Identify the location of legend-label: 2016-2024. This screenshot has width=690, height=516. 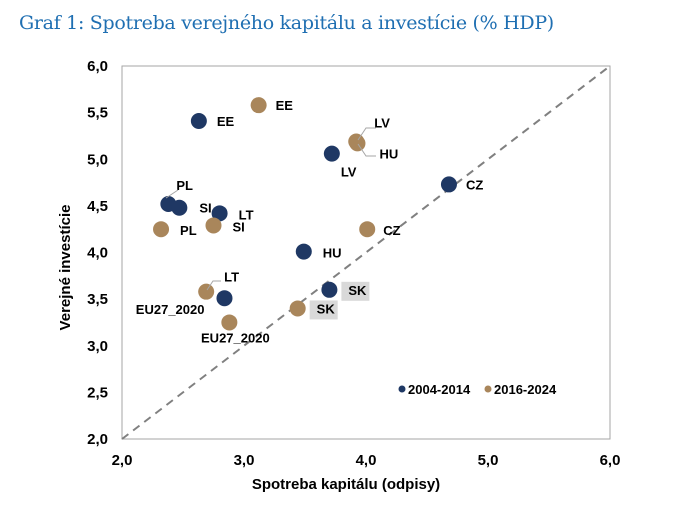
(525, 389).